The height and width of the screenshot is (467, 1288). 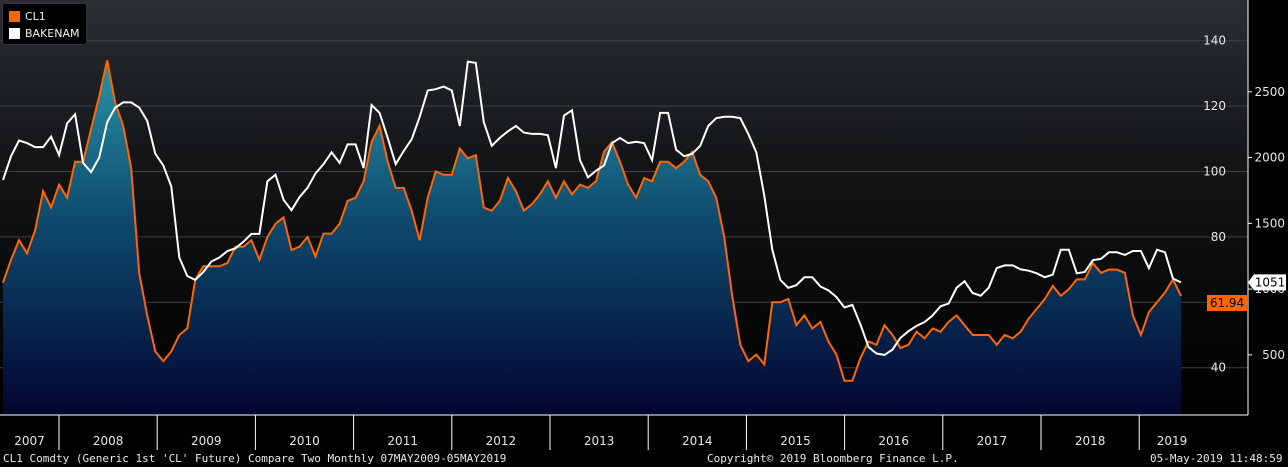 What do you see at coordinates (1216, 458) in the screenshot?
I see `footer-timestamp: 05-May-2019 11:48:59` at bounding box center [1216, 458].